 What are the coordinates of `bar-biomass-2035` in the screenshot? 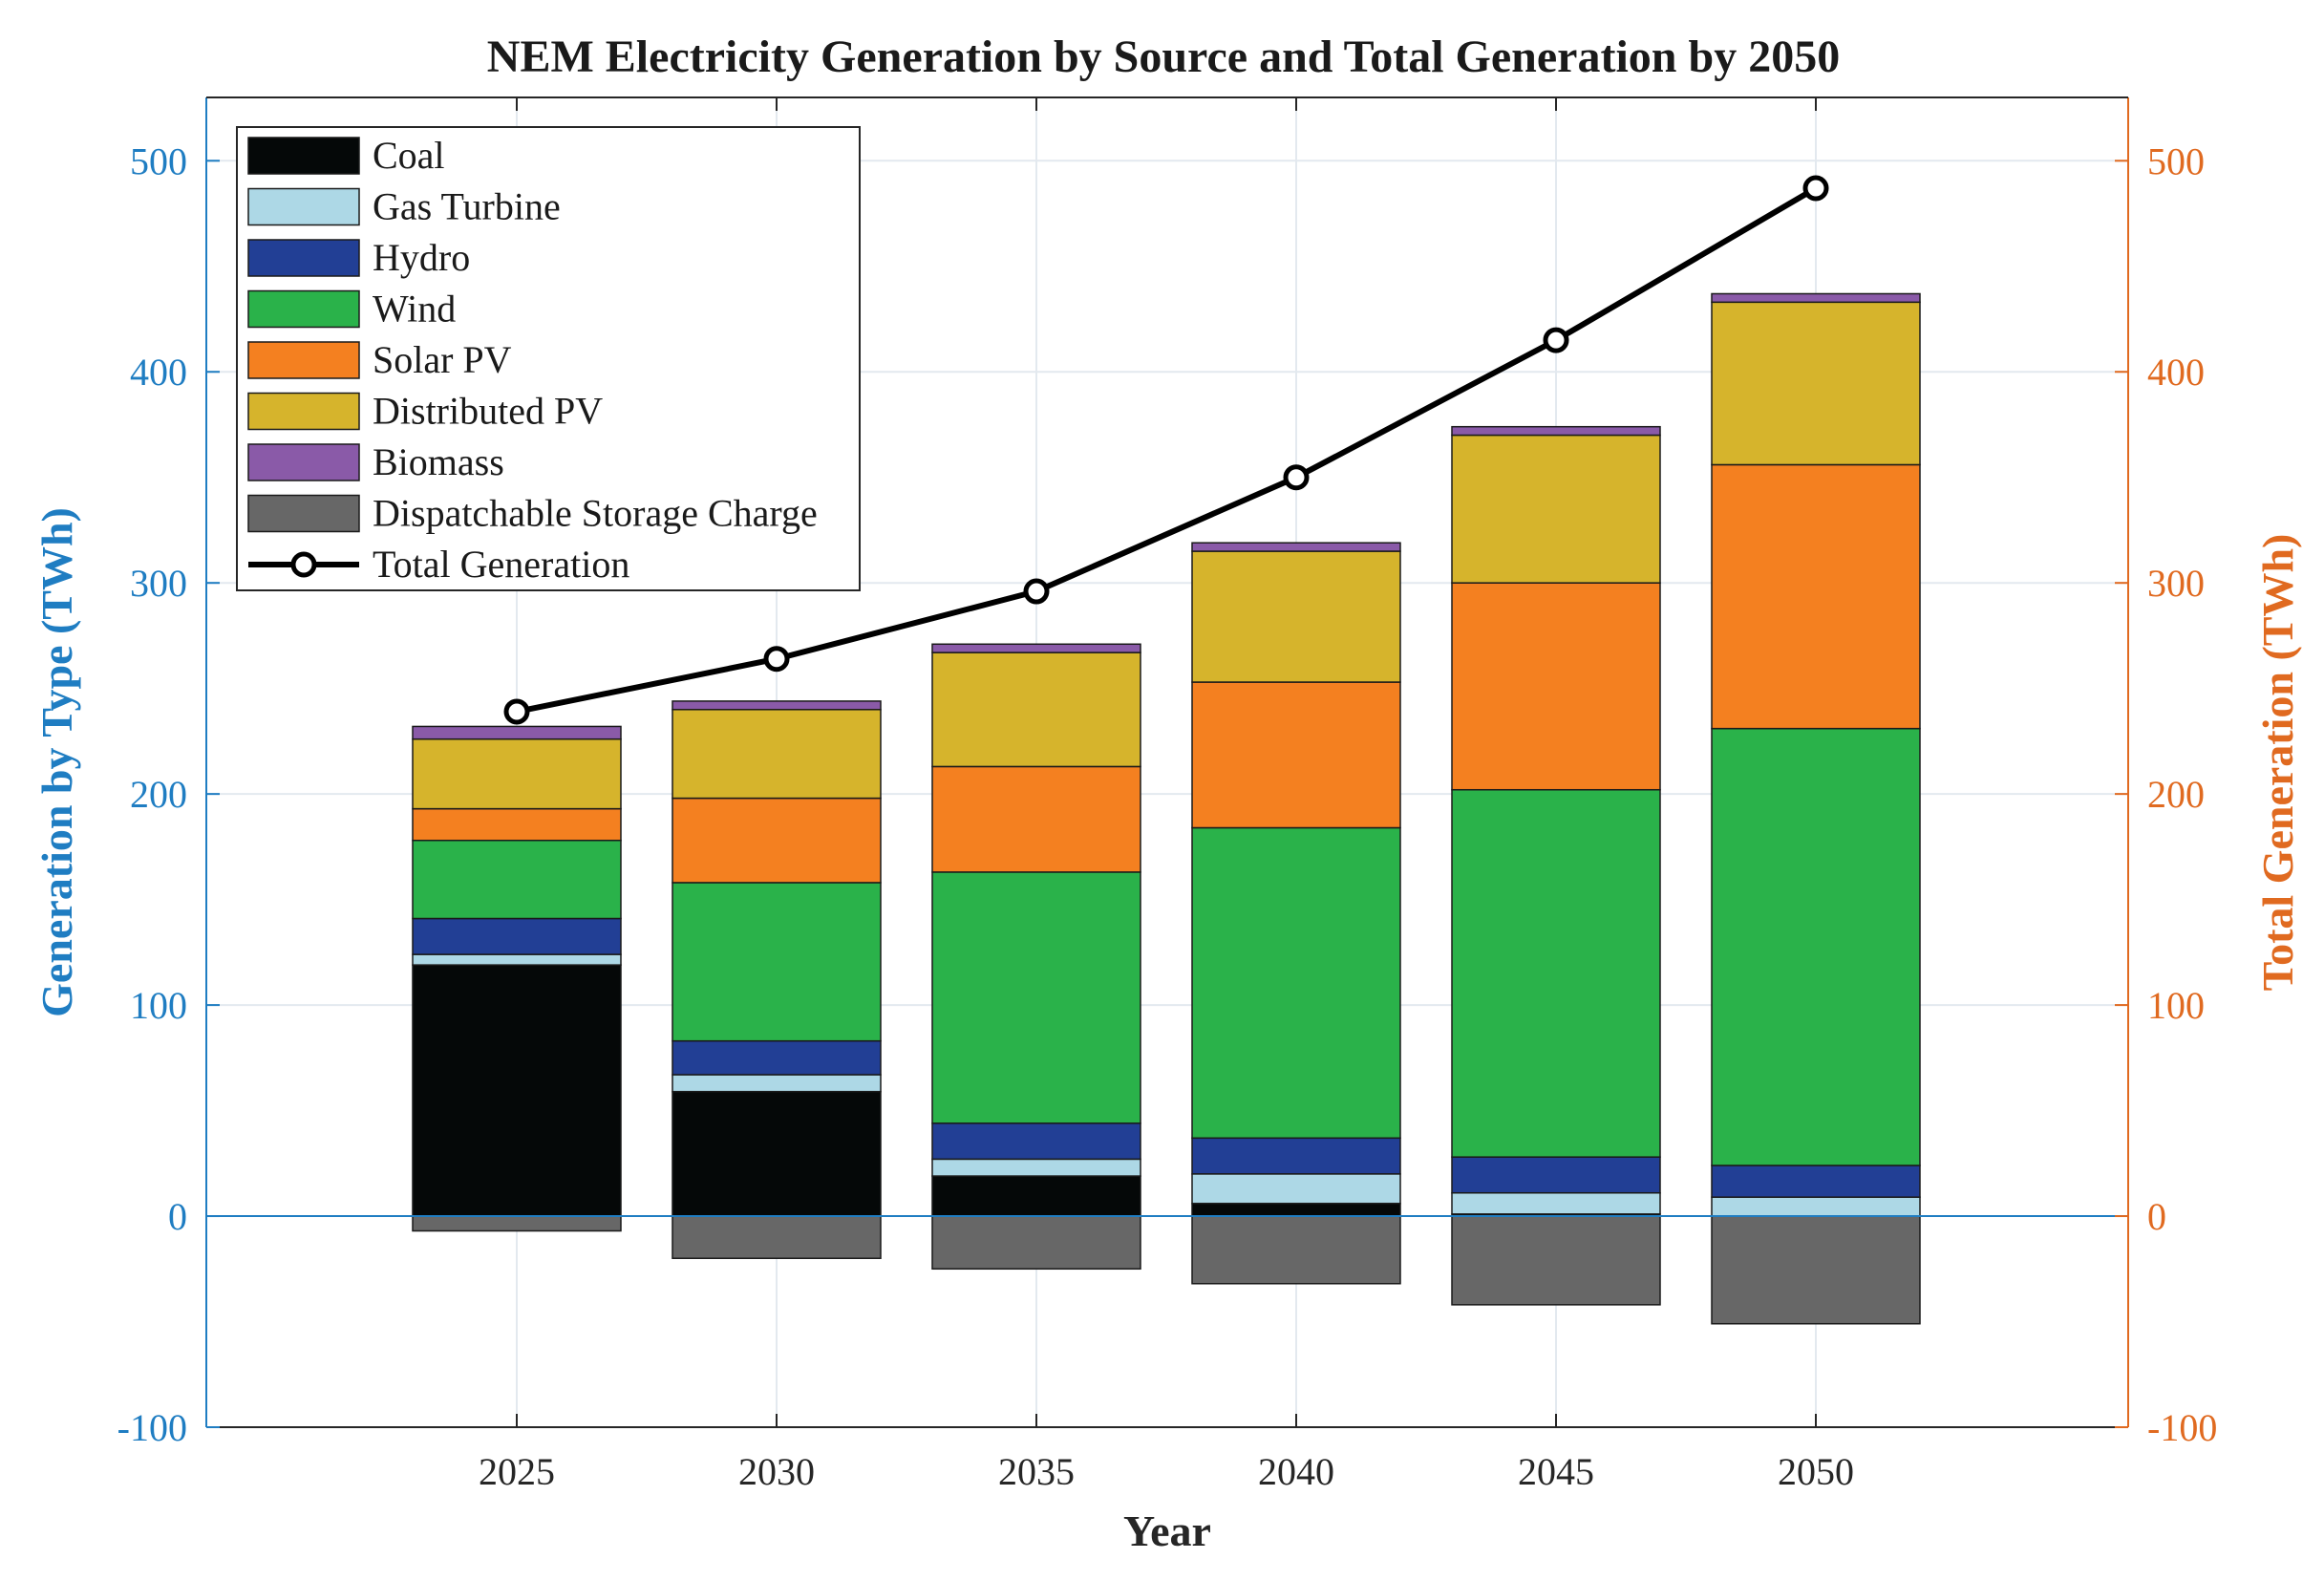 It's located at (1036, 648).